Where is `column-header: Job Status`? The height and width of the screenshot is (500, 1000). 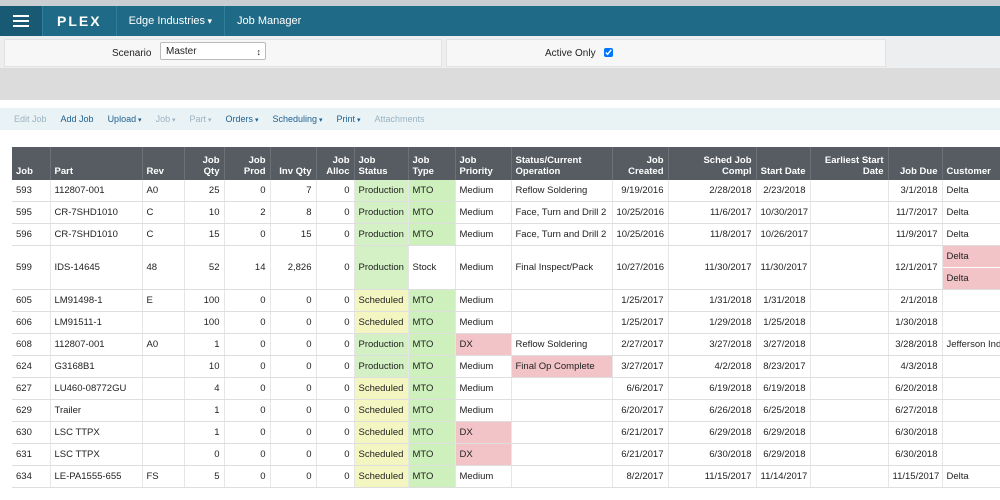 column-header: Job Status is located at coordinates (381, 163).